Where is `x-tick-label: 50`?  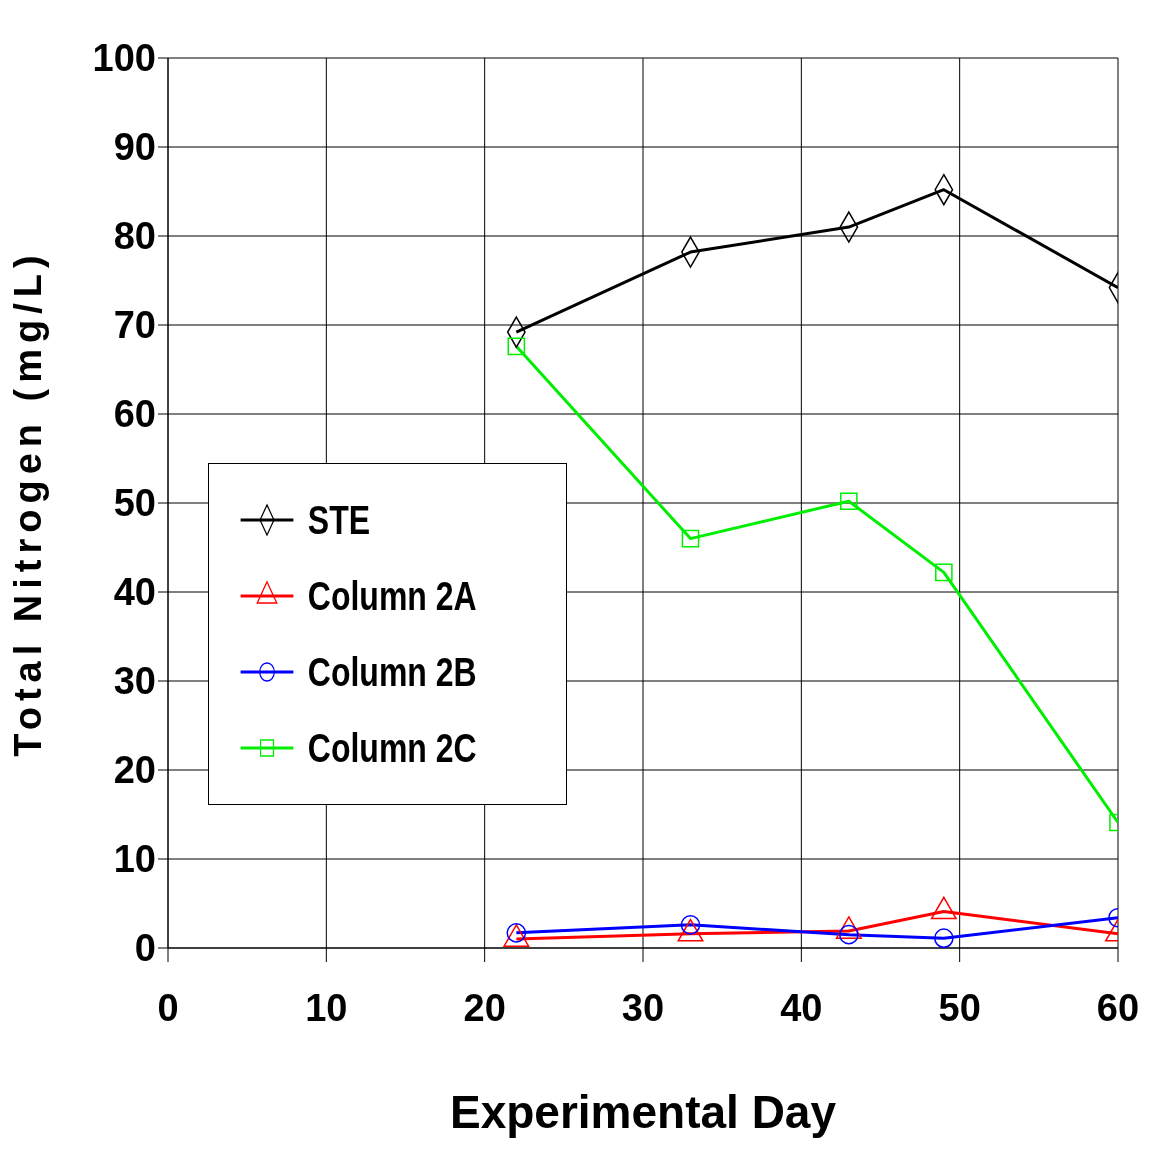 x-tick-label: 50 is located at coordinates (959, 1007).